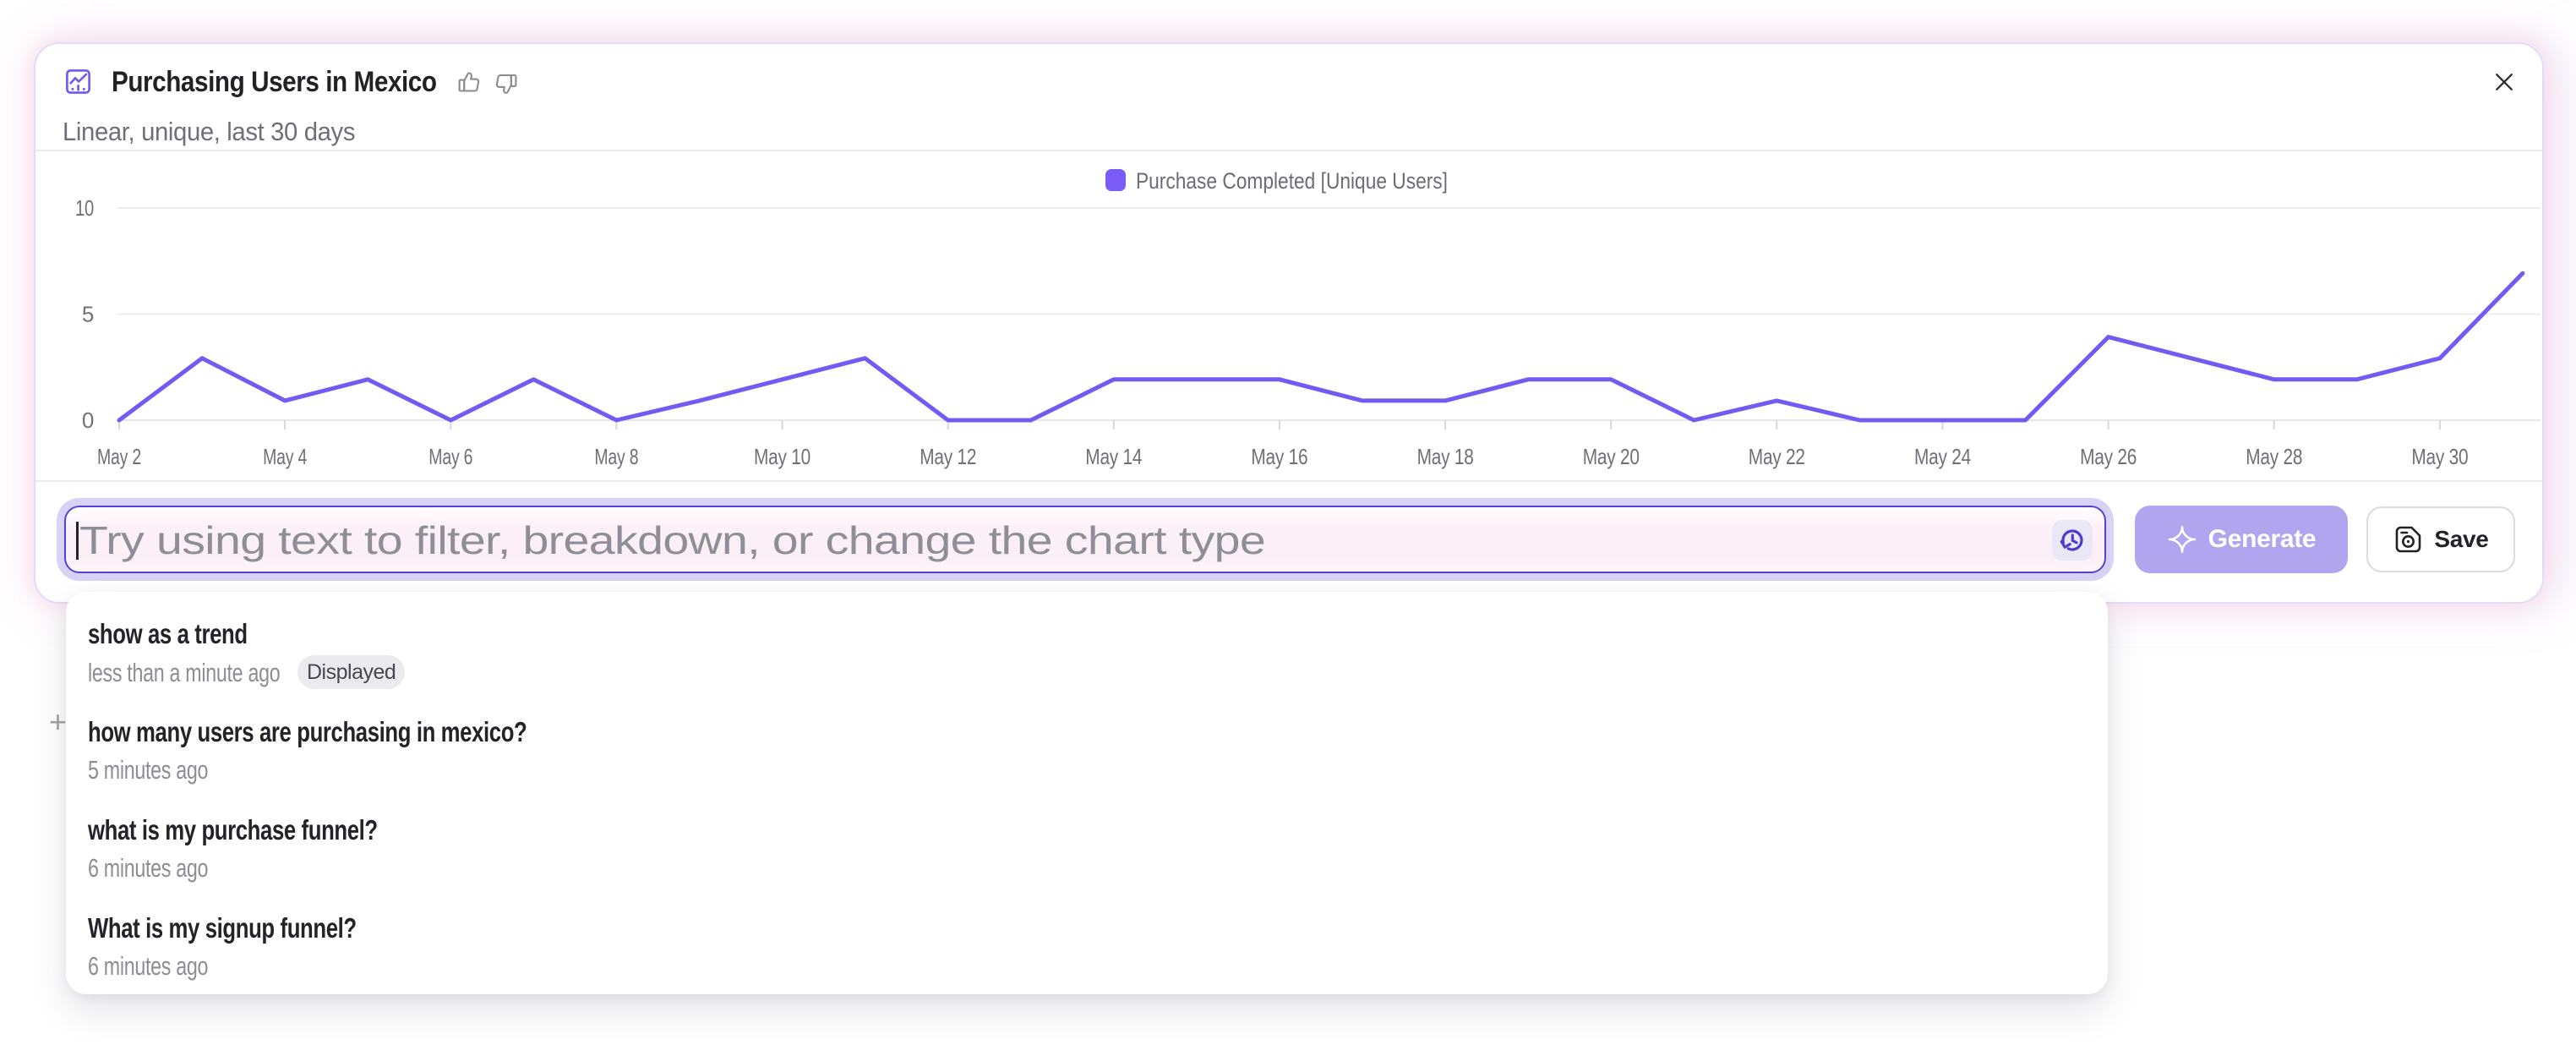  Describe the element at coordinates (1611, 456) in the screenshot. I see `svg-text: May 20` at that location.